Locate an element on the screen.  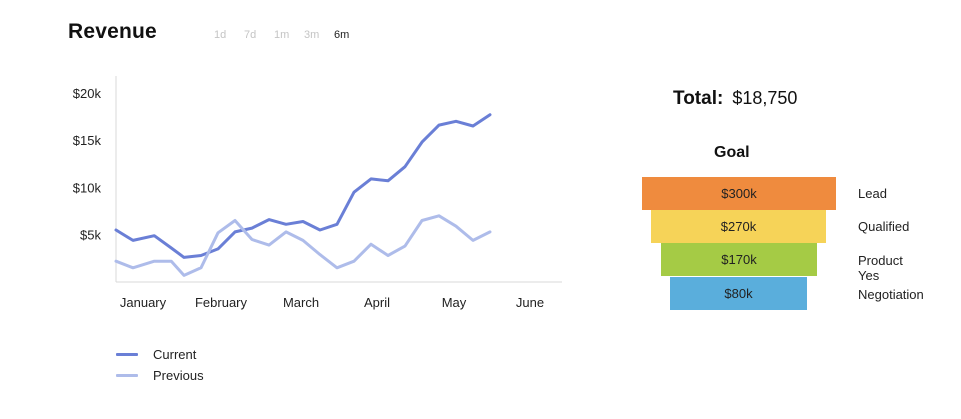
funnel-stage-qualified: $270k is located at coordinates (738, 226).